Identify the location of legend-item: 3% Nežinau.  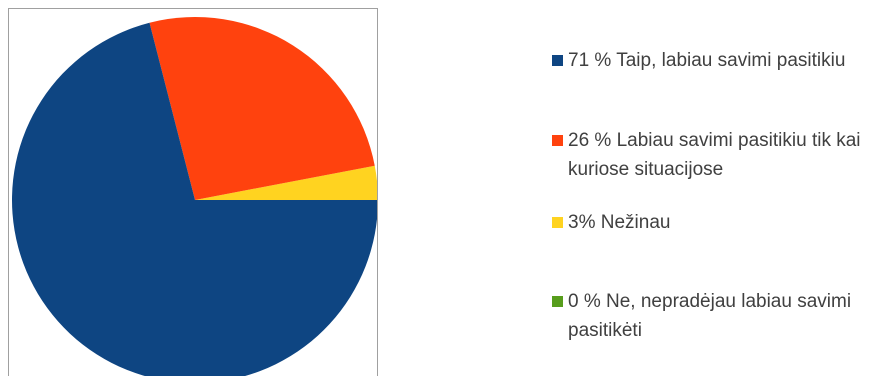
(712, 222).